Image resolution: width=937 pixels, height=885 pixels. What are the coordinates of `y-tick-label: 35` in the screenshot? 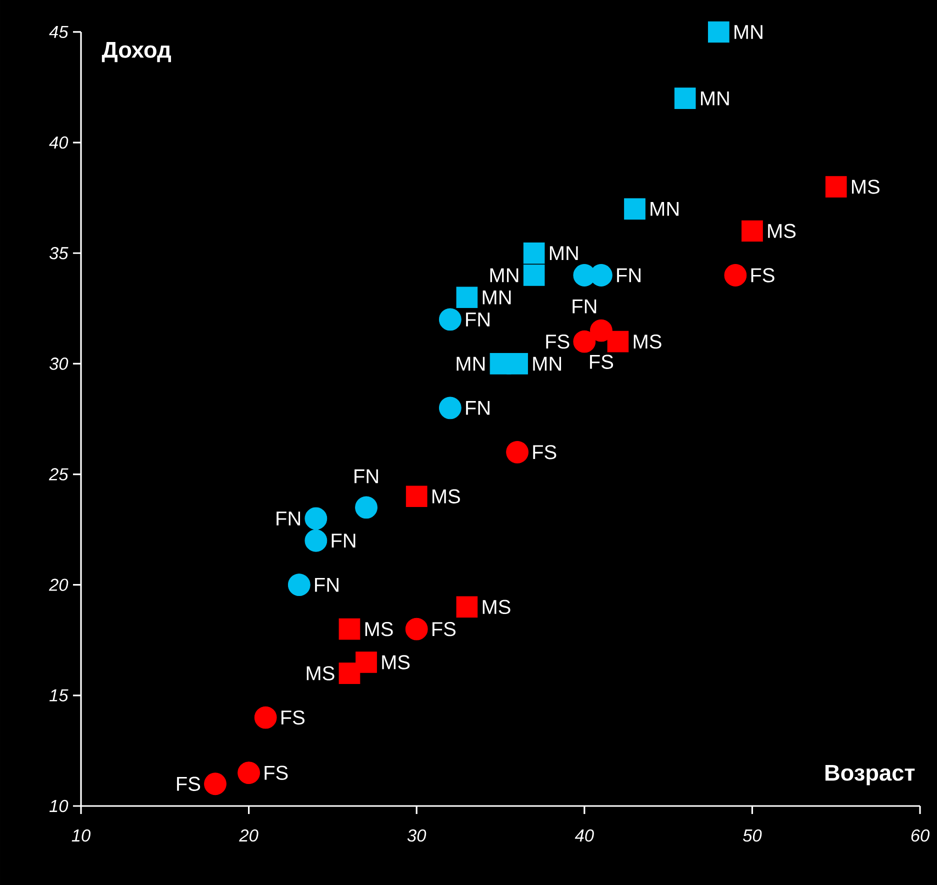 It's located at (58, 253).